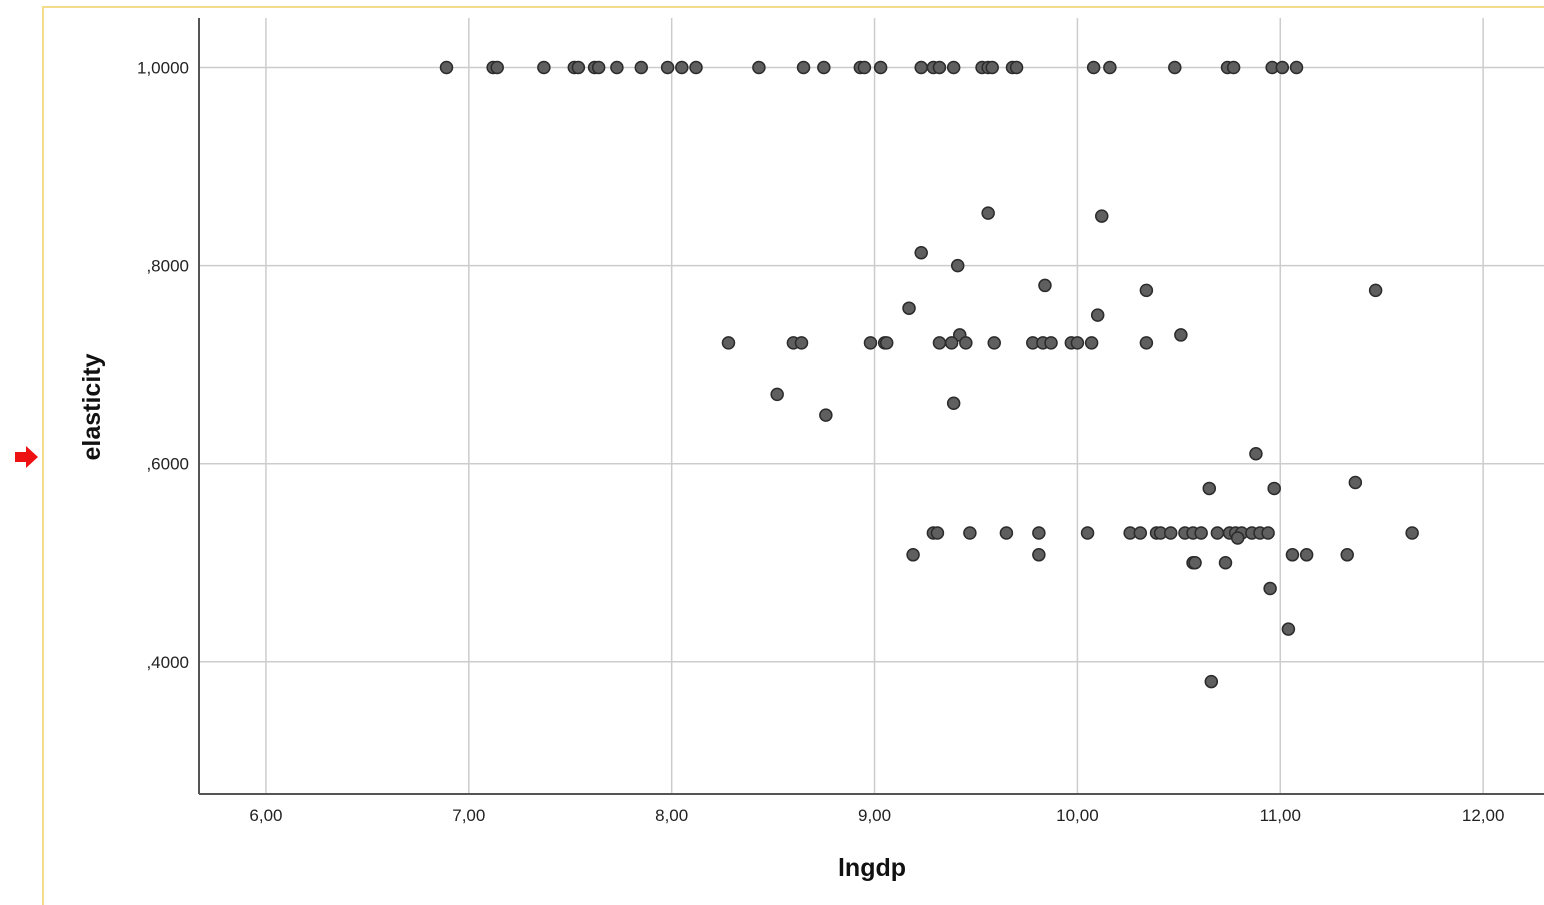 The width and height of the screenshot is (1544, 905). I want to click on y-tick-label: 1,0000, so click(163, 68).